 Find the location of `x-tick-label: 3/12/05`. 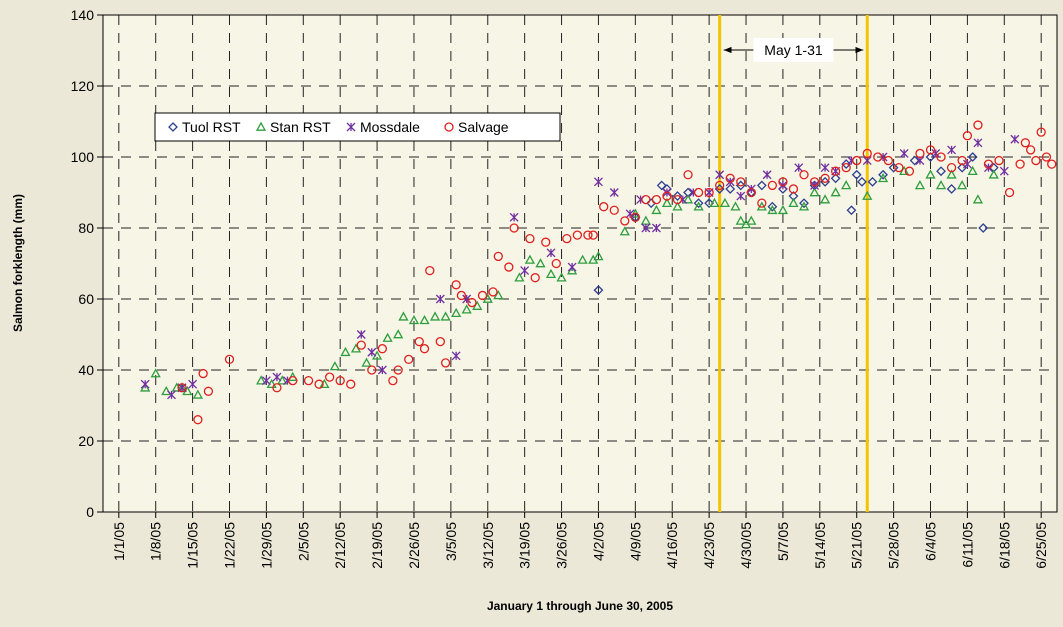

x-tick-label: 3/12/05 is located at coordinates (488, 545).